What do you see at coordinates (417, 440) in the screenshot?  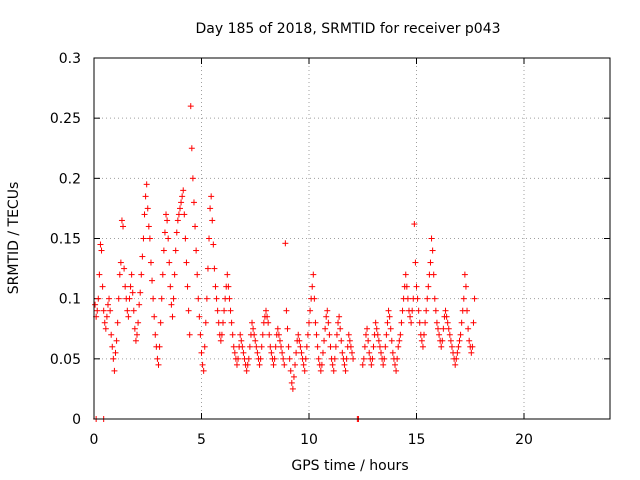 I see `x-tick-label: 15` at bounding box center [417, 440].